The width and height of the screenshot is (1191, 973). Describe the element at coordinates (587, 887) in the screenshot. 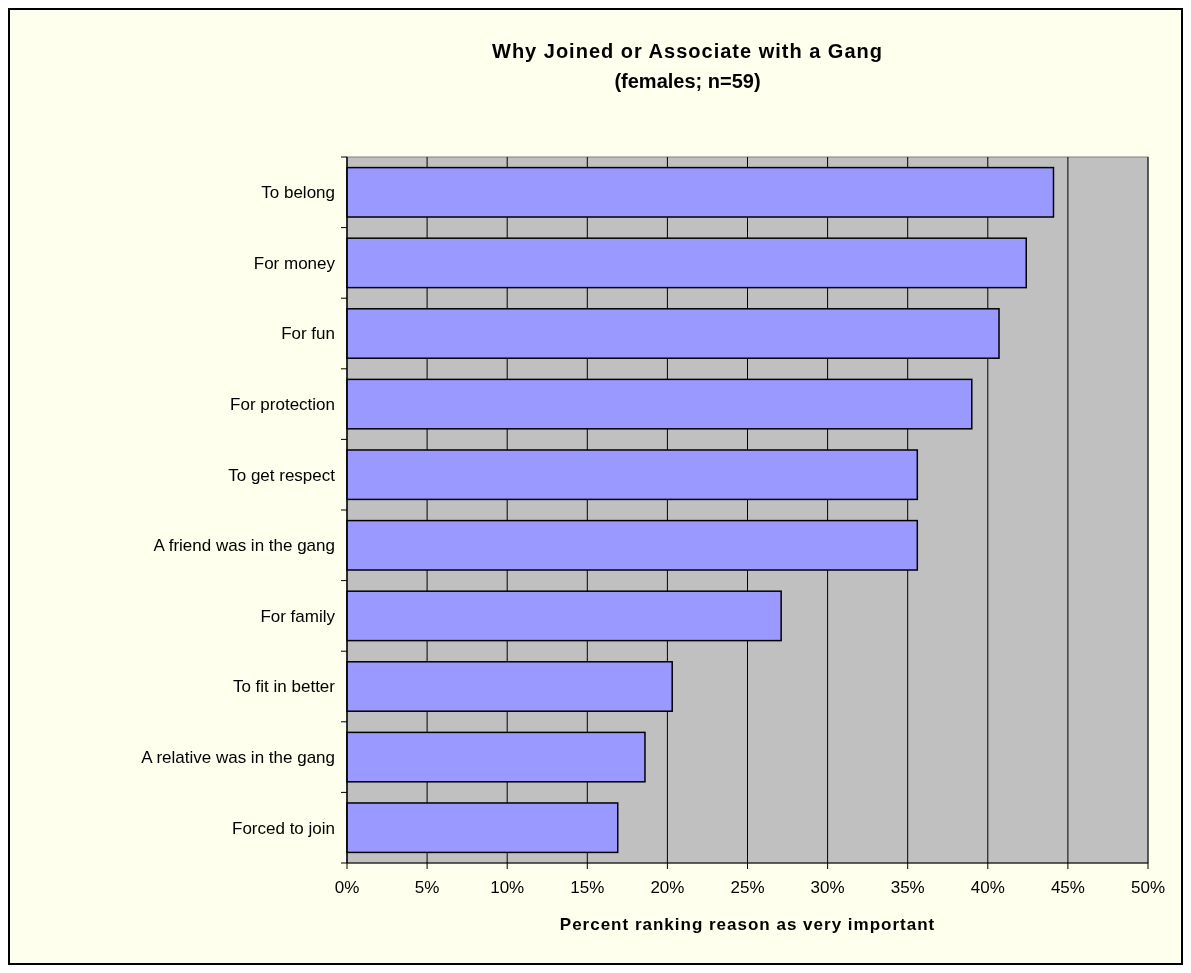

I see `x-tick-label: 15%` at that location.